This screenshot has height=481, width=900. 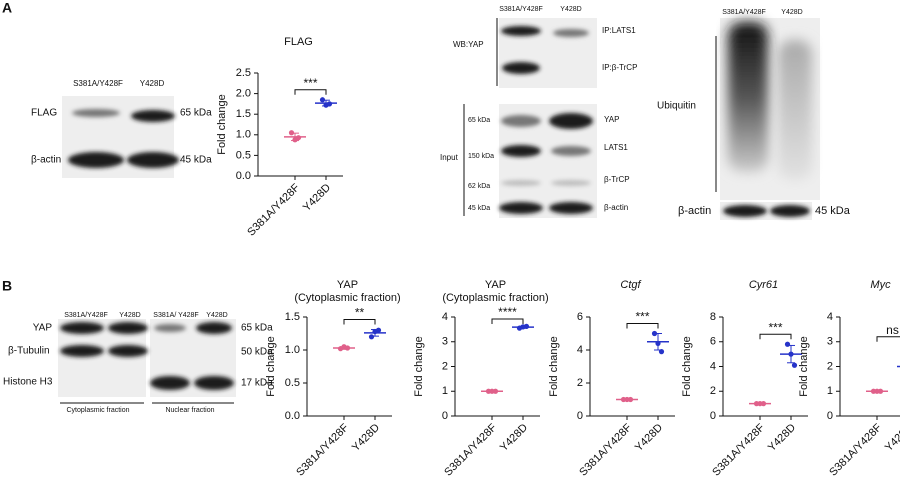 I want to click on size-label: 65 kDa, so click(x=479, y=120).